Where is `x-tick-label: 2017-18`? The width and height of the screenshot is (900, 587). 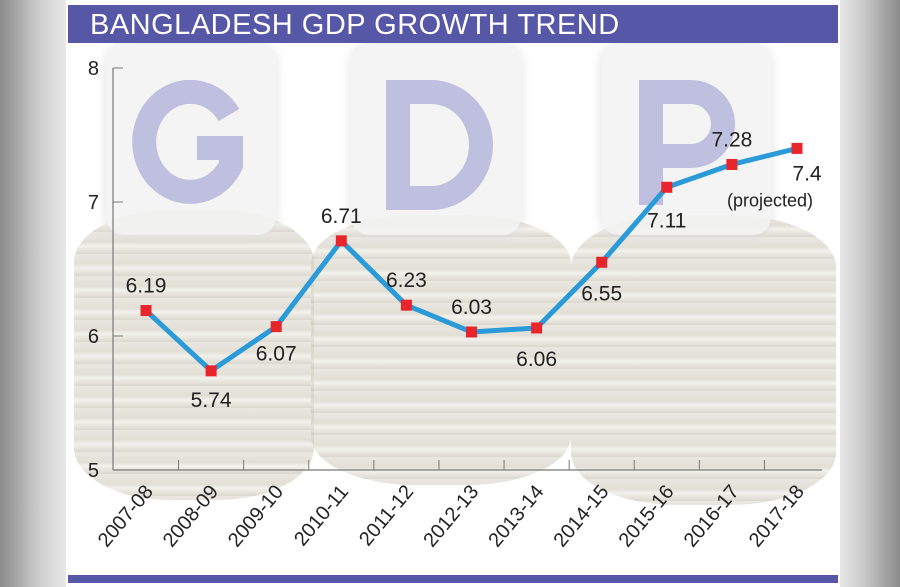 x-tick-label: 2017-18 is located at coordinates (777, 516).